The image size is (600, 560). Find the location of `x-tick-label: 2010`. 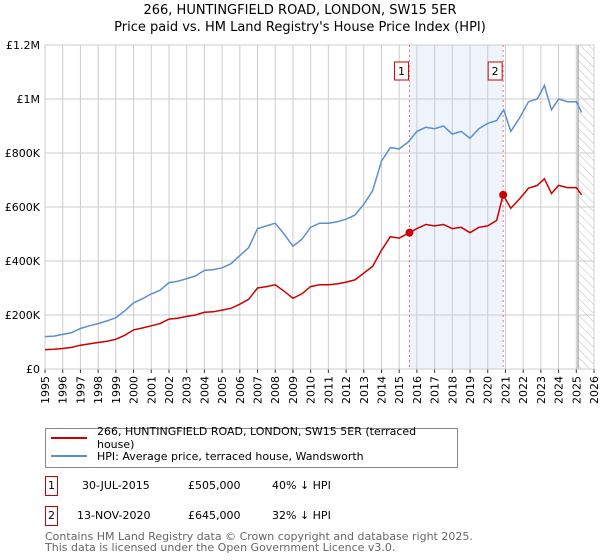

x-tick-label: 2010 is located at coordinates (311, 390).